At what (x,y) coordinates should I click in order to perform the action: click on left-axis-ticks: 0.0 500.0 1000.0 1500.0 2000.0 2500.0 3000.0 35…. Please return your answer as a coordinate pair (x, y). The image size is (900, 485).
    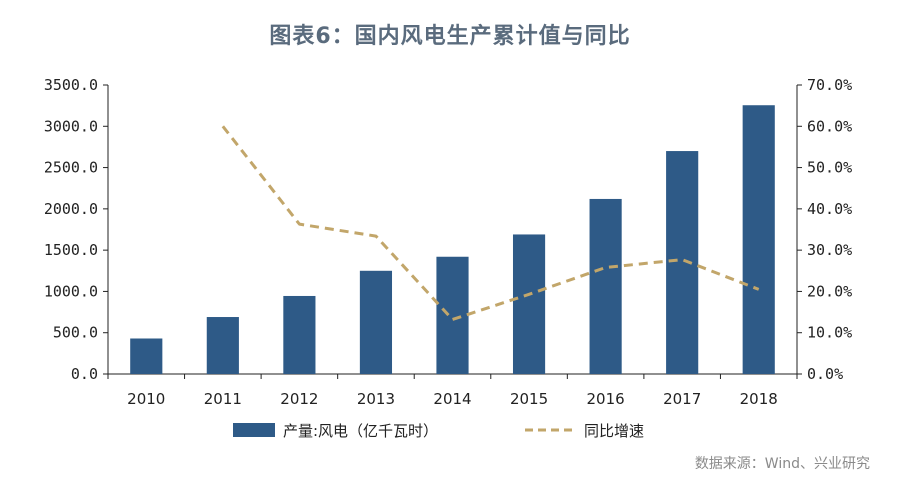
    Looking at the image, I should click on (76, 229).